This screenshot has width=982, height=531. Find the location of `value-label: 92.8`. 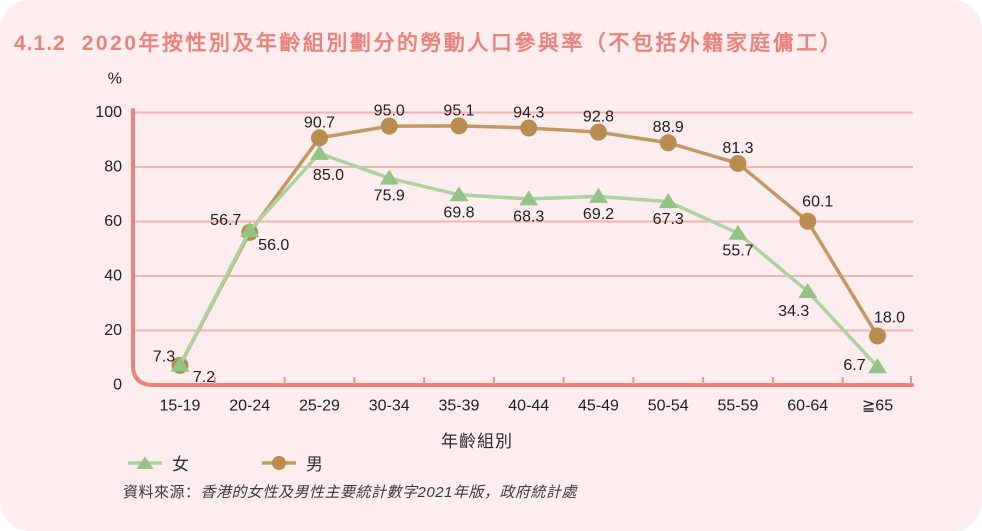

value-label: 92.8 is located at coordinates (598, 117).